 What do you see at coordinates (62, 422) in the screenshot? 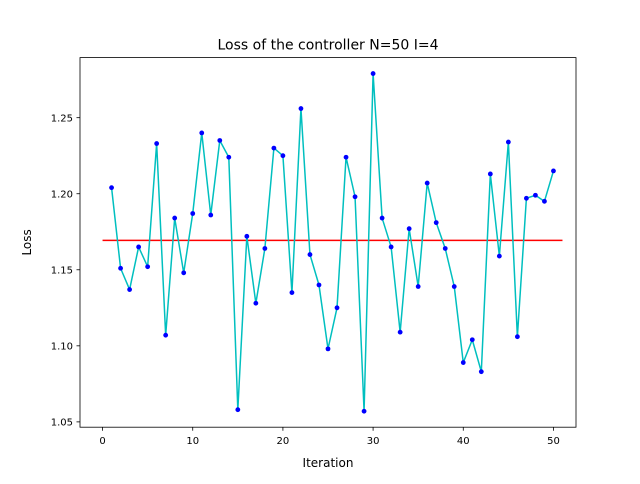
I see `y-tick-label: 1.05` at bounding box center [62, 422].